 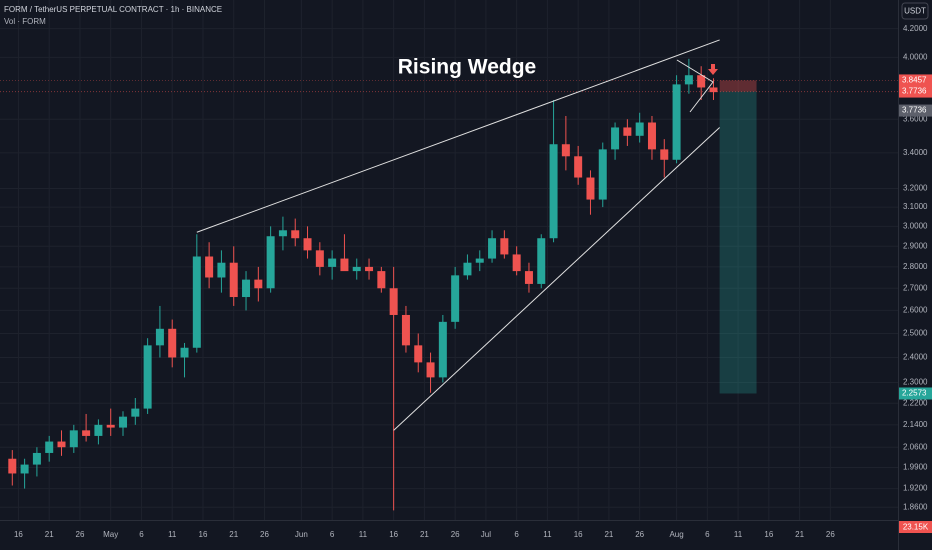 I want to click on y-tick-label: 2.3000, so click(x=915, y=382).